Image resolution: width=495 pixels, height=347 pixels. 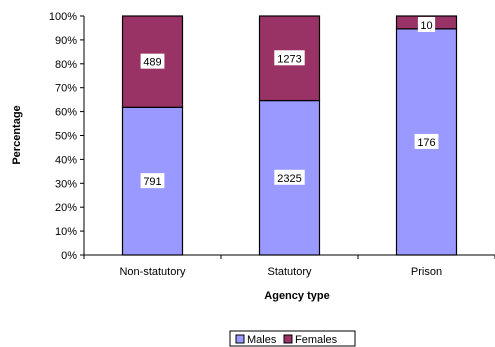 I want to click on y-tick-label: 40%, so click(x=66, y=160).